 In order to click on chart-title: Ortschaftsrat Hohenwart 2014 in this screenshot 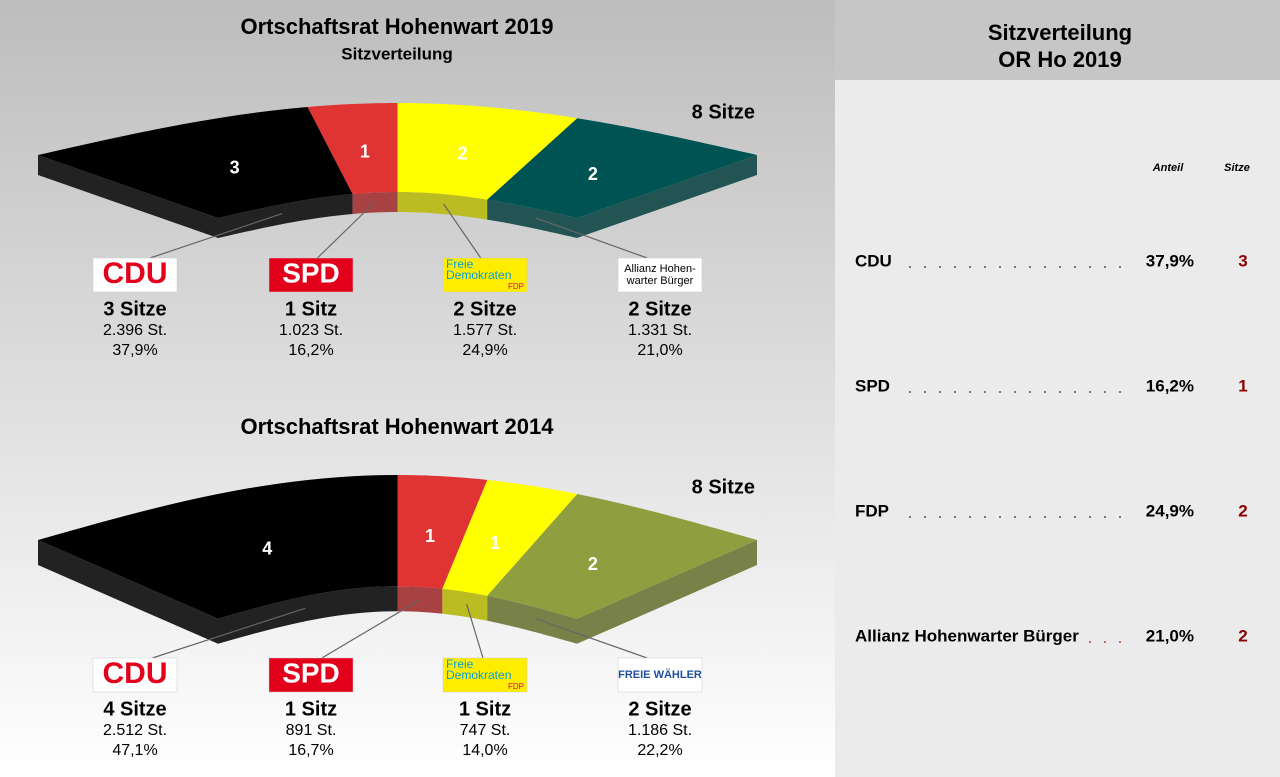, I will do `click(398, 426)`.